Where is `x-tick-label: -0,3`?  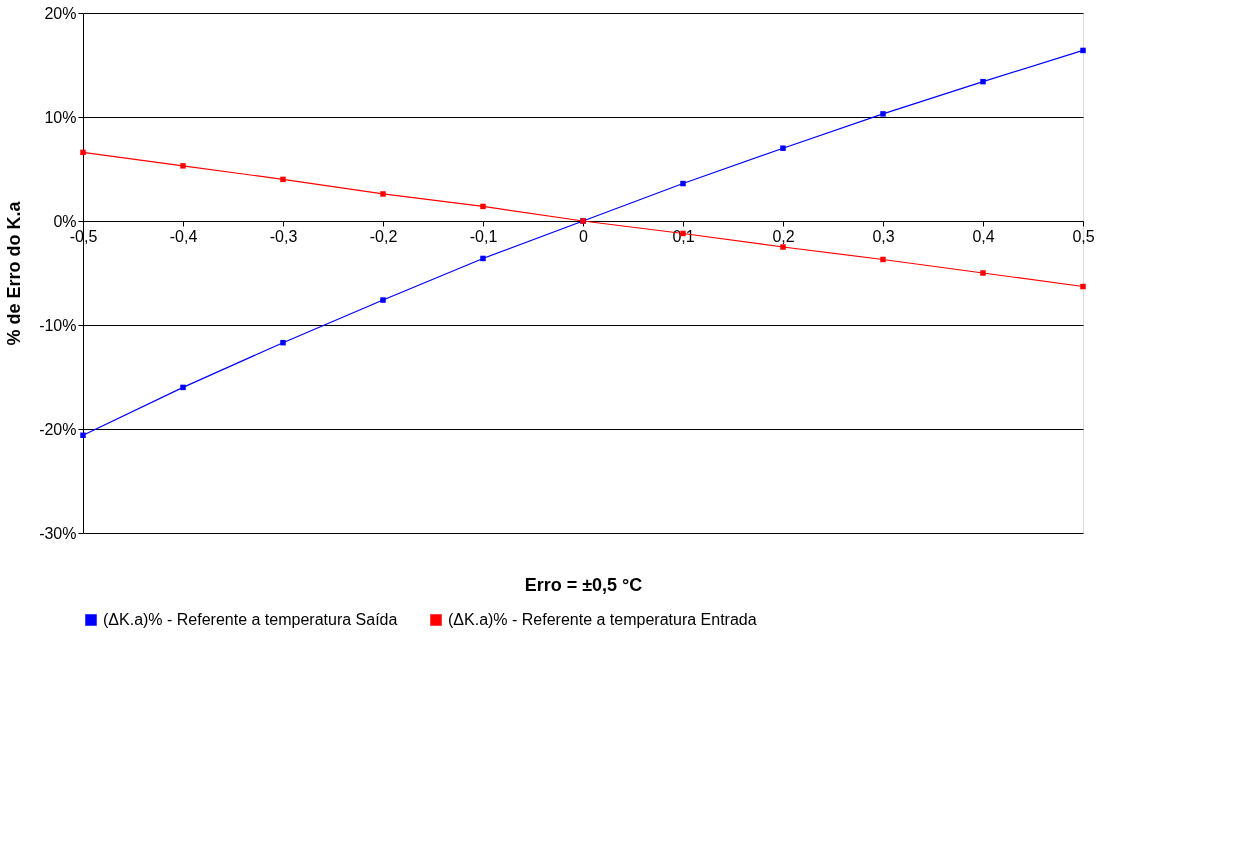
x-tick-label: -0,3 is located at coordinates (283, 236).